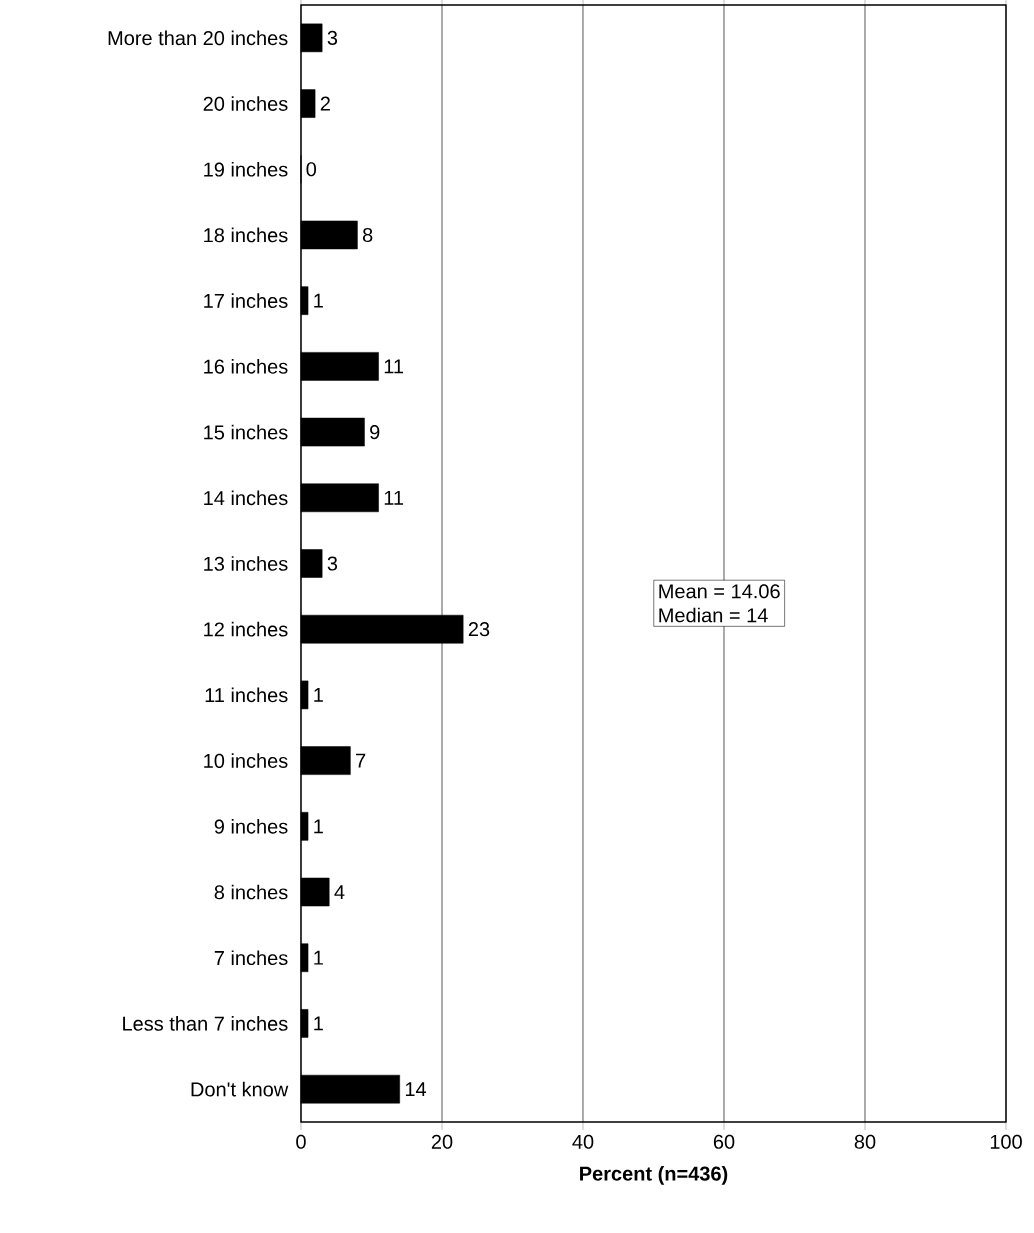  What do you see at coordinates (205, 1023) in the screenshot?
I see `y-tick-label: Less than 7 inches` at bounding box center [205, 1023].